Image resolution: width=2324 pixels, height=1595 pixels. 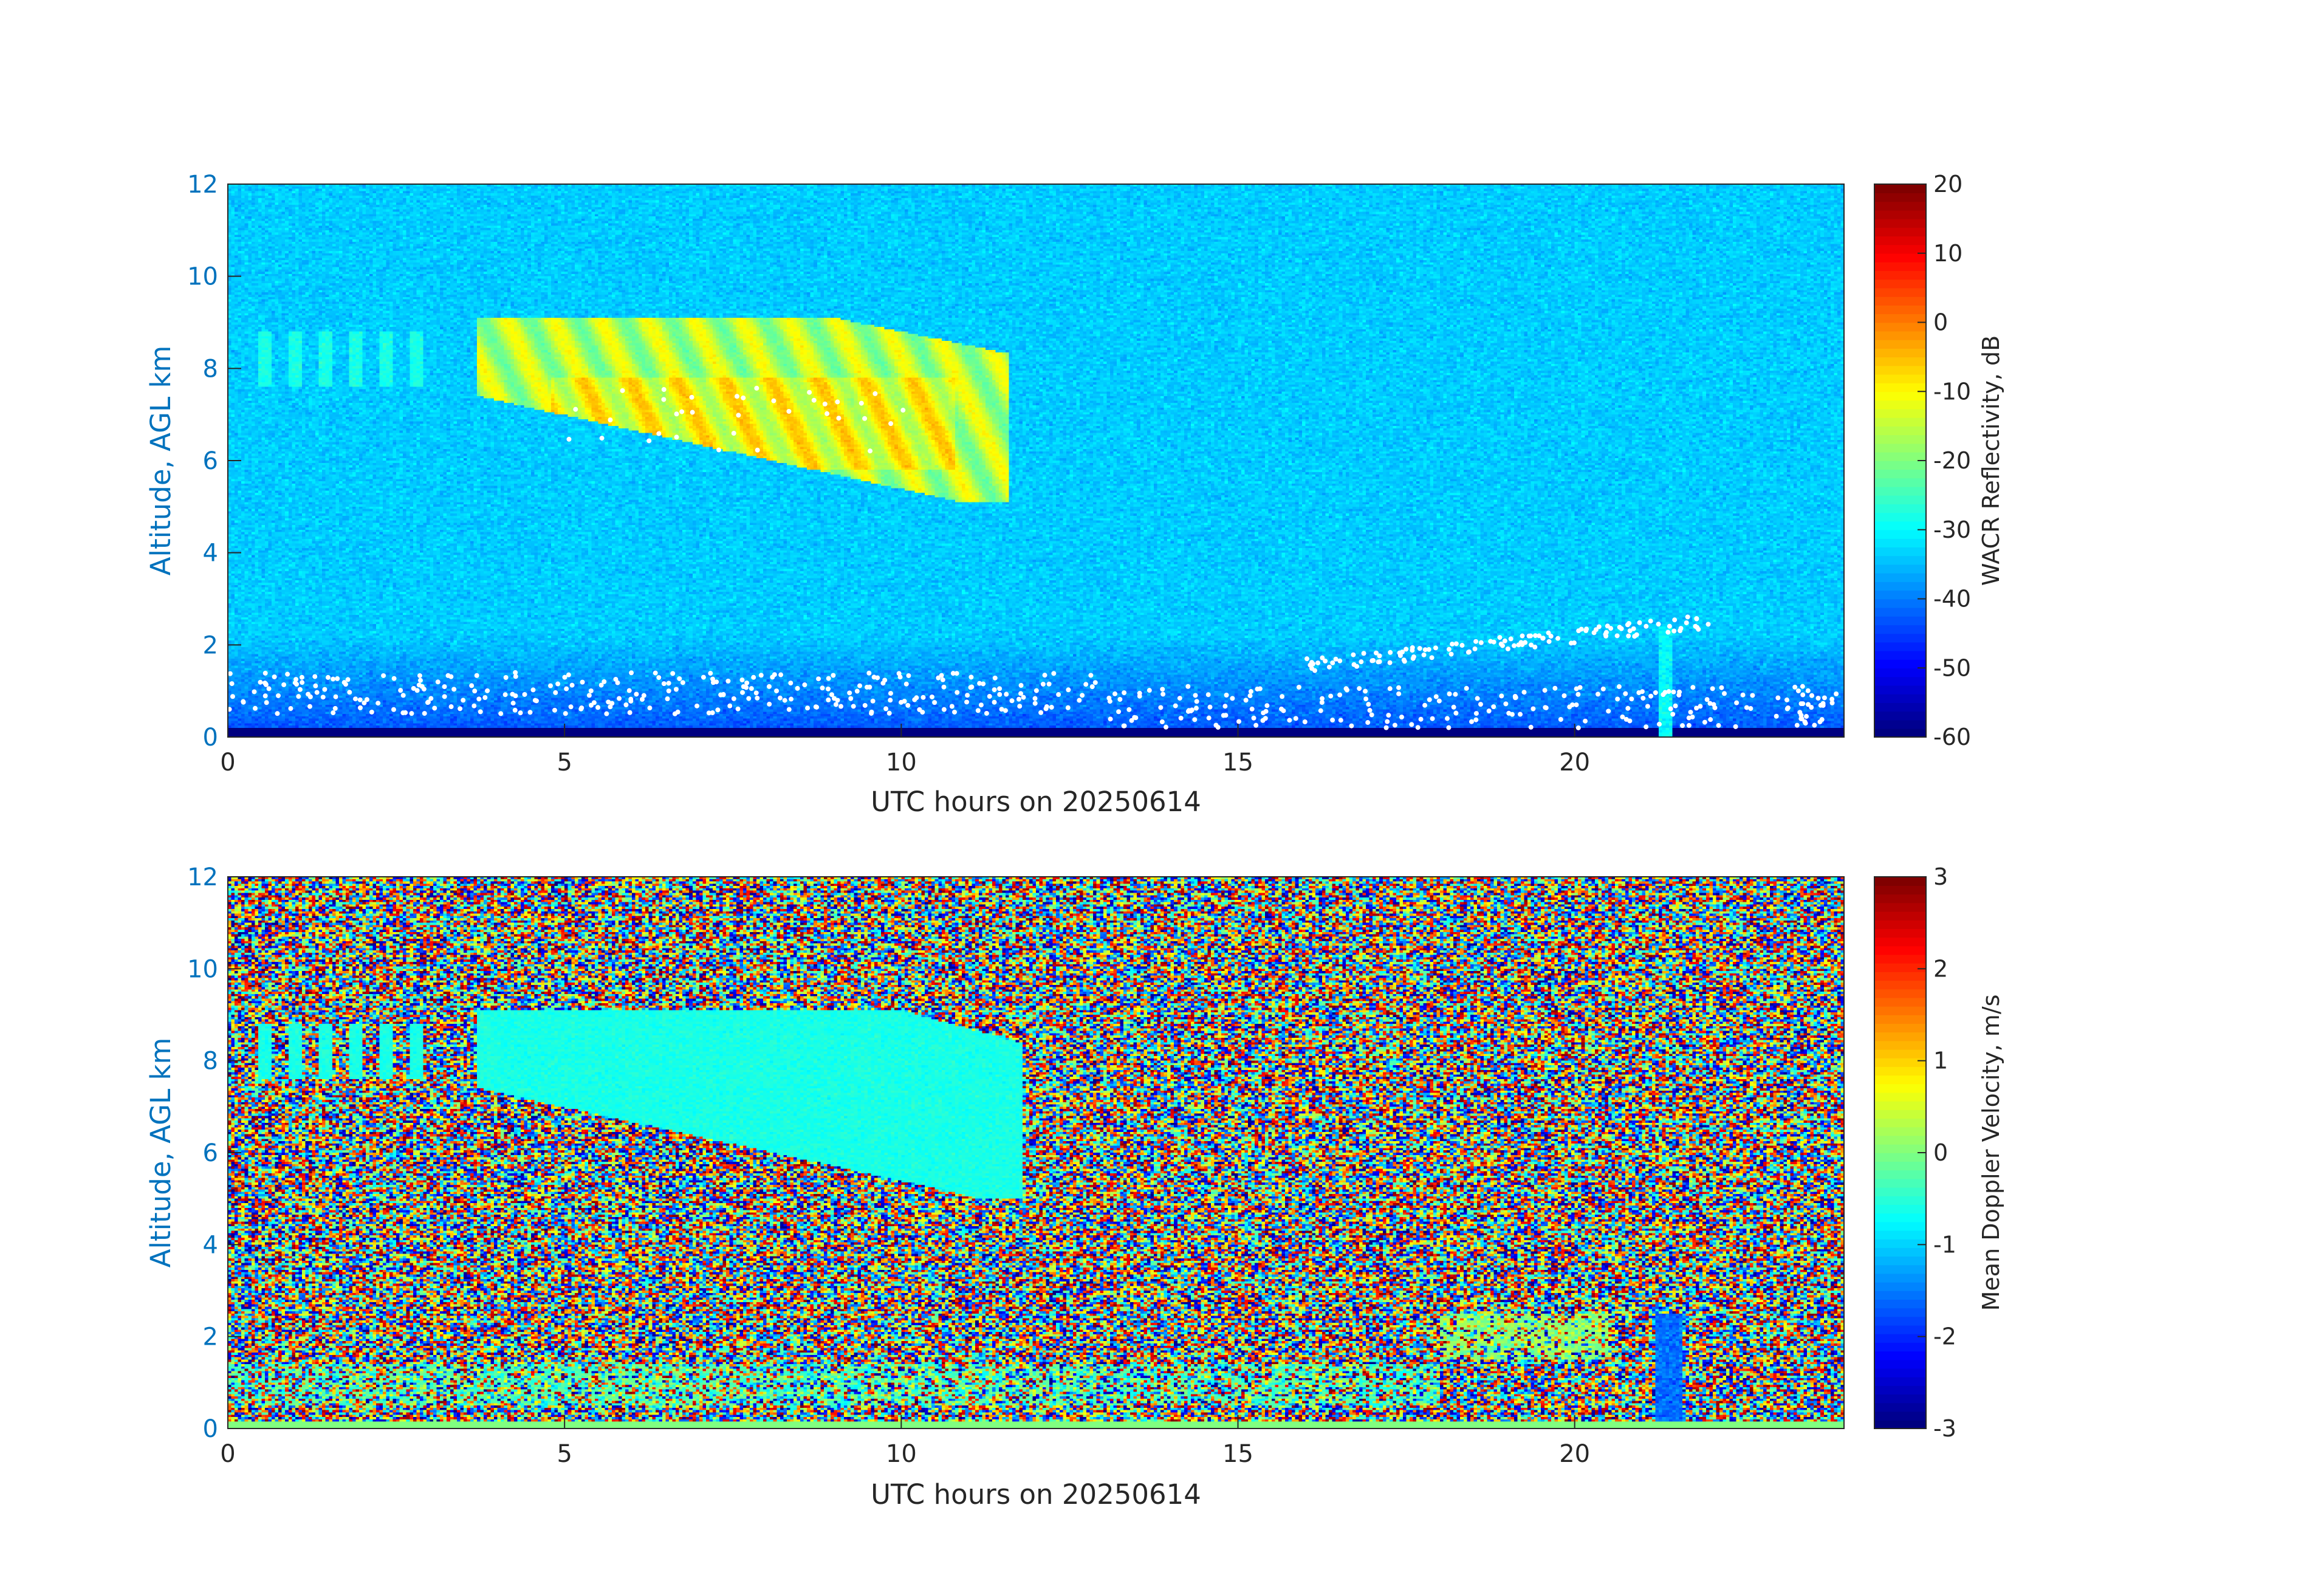 What do you see at coordinates (1945, 1429) in the screenshot?
I see `colorbar-tick-label: -3` at bounding box center [1945, 1429].